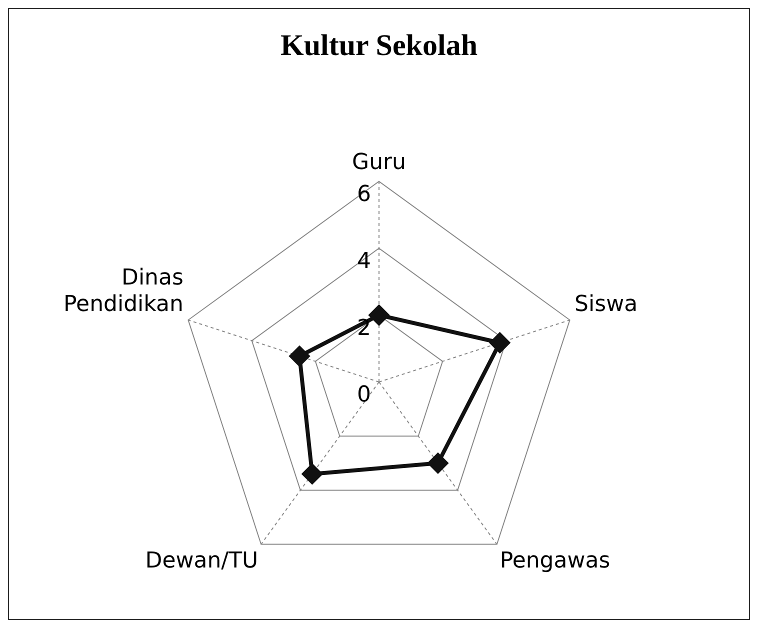 The width and height of the screenshot is (764, 637). Describe the element at coordinates (606, 304) in the screenshot. I see `spoke-label: Siswa` at that location.